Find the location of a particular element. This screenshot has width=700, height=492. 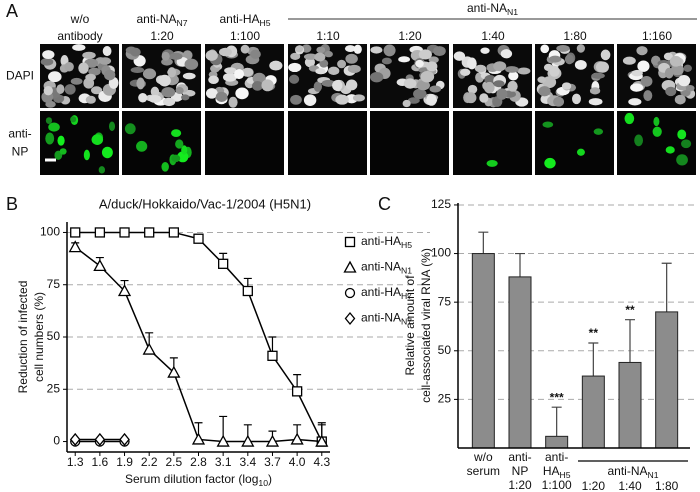

x-axis-label-part: 10 is located at coordinates (263, 483).